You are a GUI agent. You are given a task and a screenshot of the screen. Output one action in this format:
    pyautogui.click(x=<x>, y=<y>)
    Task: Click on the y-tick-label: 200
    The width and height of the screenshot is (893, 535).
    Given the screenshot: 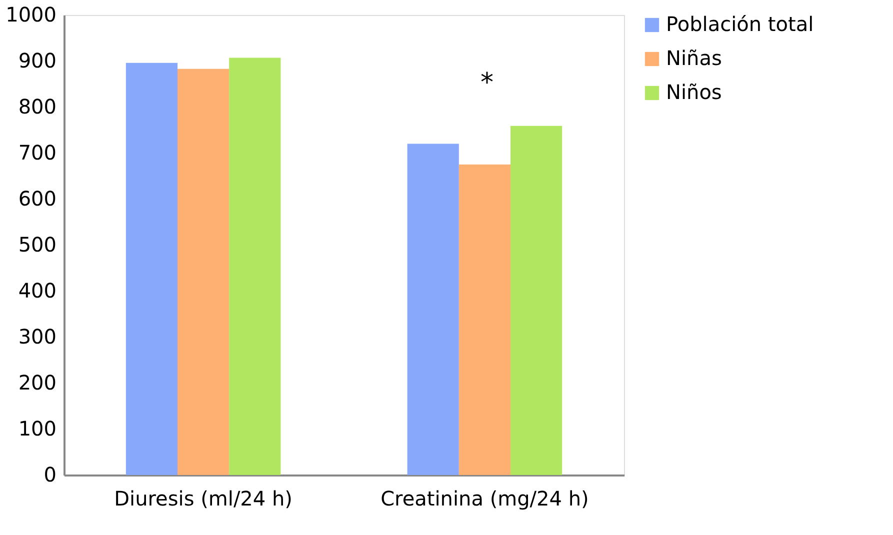 What is the action you would take?
    pyautogui.click(x=37, y=382)
    